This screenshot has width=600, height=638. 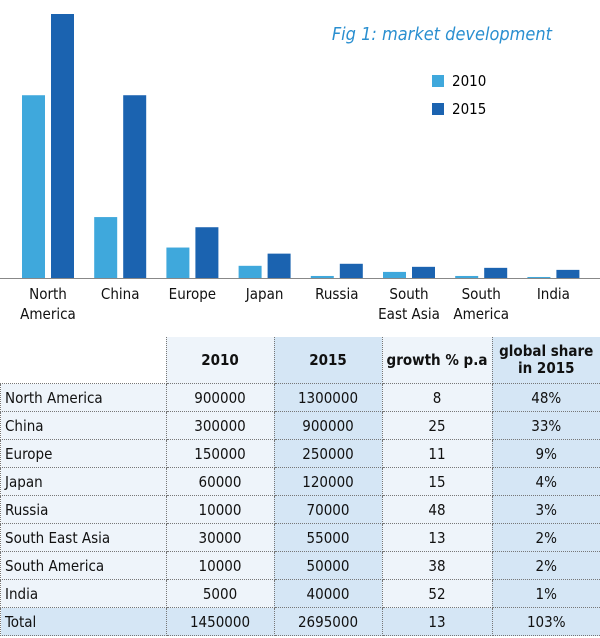 I want to click on table-cell: Total, so click(x=83, y=621).